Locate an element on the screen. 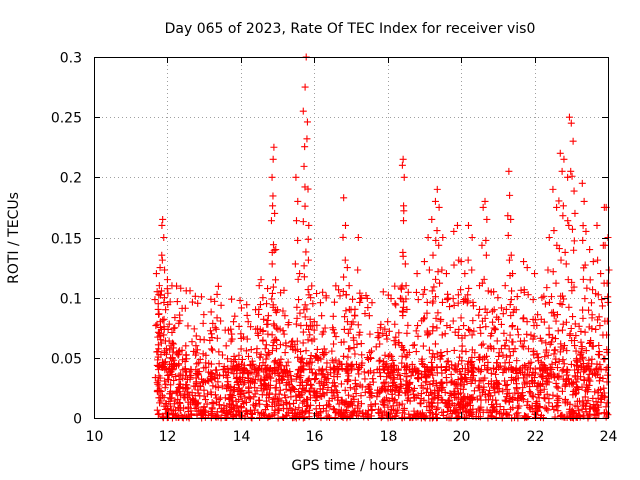 This screenshot has height=480, width=640. y-tick-label: 0.2 is located at coordinates (71, 179).